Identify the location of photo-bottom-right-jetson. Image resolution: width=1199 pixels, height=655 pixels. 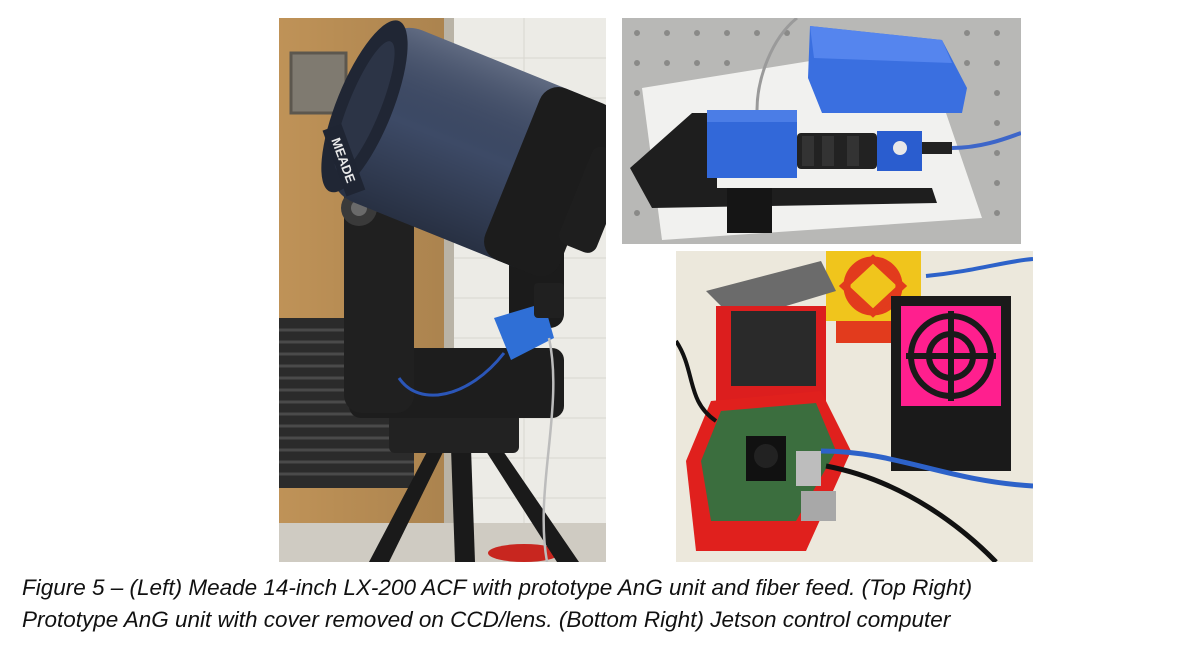
(854, 406).